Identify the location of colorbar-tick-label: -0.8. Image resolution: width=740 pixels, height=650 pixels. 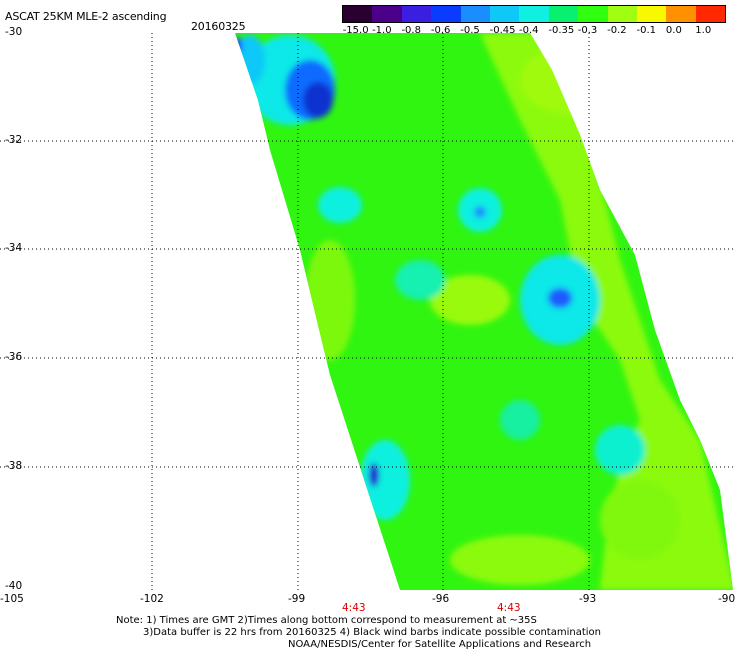
(411, 30).